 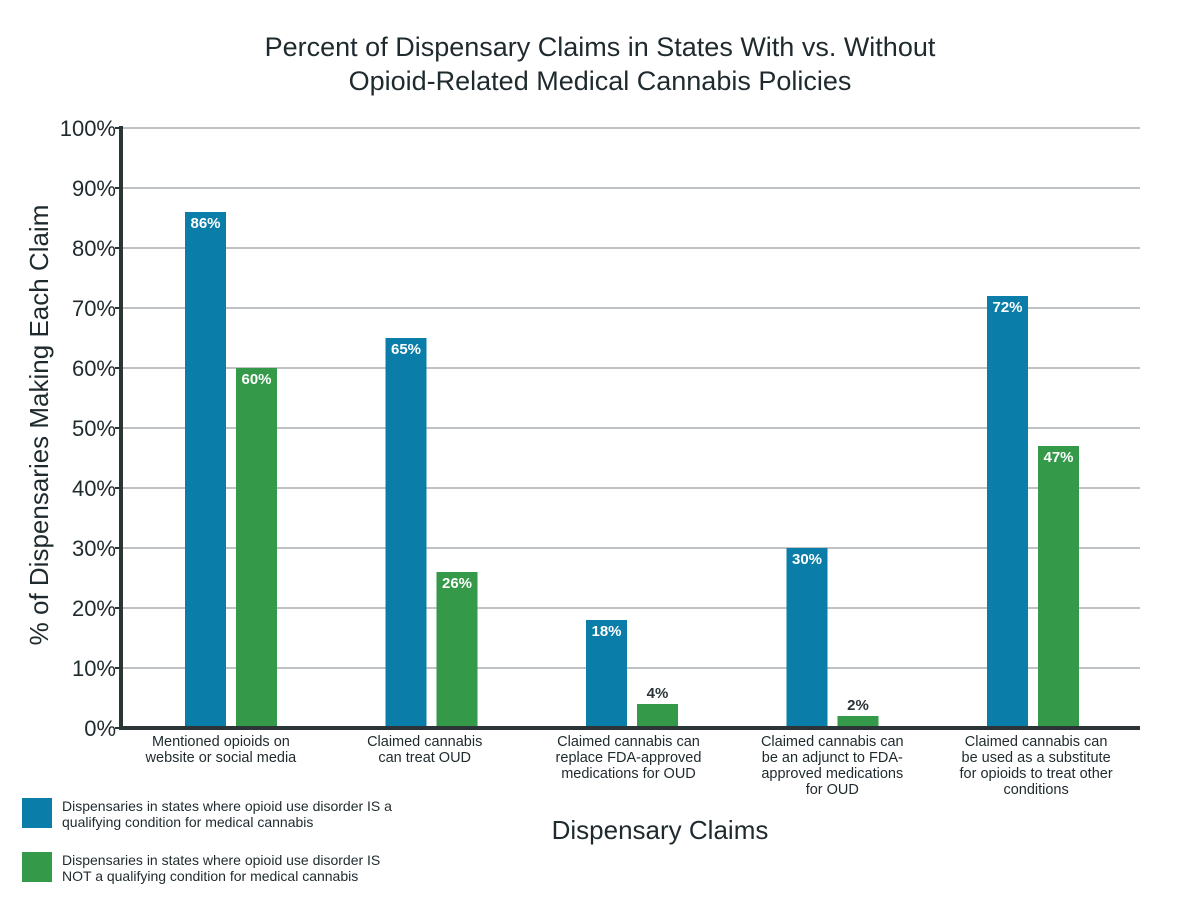 What do you see at coordinates (256, 379) in the screenshot?
I see `data-label: 60%` at bounding box center [256, 379].